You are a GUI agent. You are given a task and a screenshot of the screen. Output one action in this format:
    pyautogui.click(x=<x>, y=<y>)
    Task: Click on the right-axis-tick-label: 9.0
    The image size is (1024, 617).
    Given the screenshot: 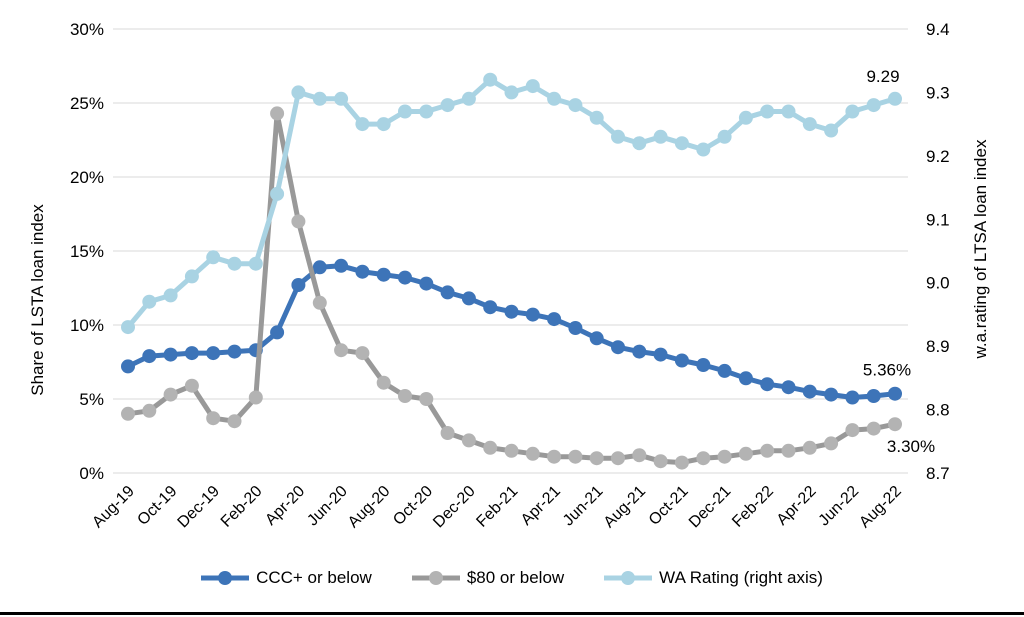 What is the action you would take?
    pyautogui.click(x=938, y=283)
    